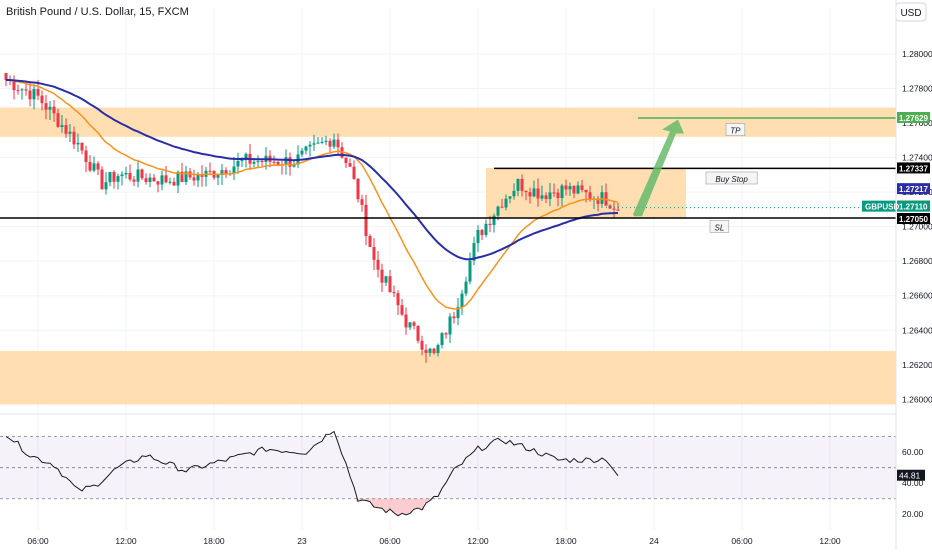 The height and width of the screenshot is (555, 932). Describe the element at coordinates (448, 122) in the screenshot. I see `zone-resistance` at that location.